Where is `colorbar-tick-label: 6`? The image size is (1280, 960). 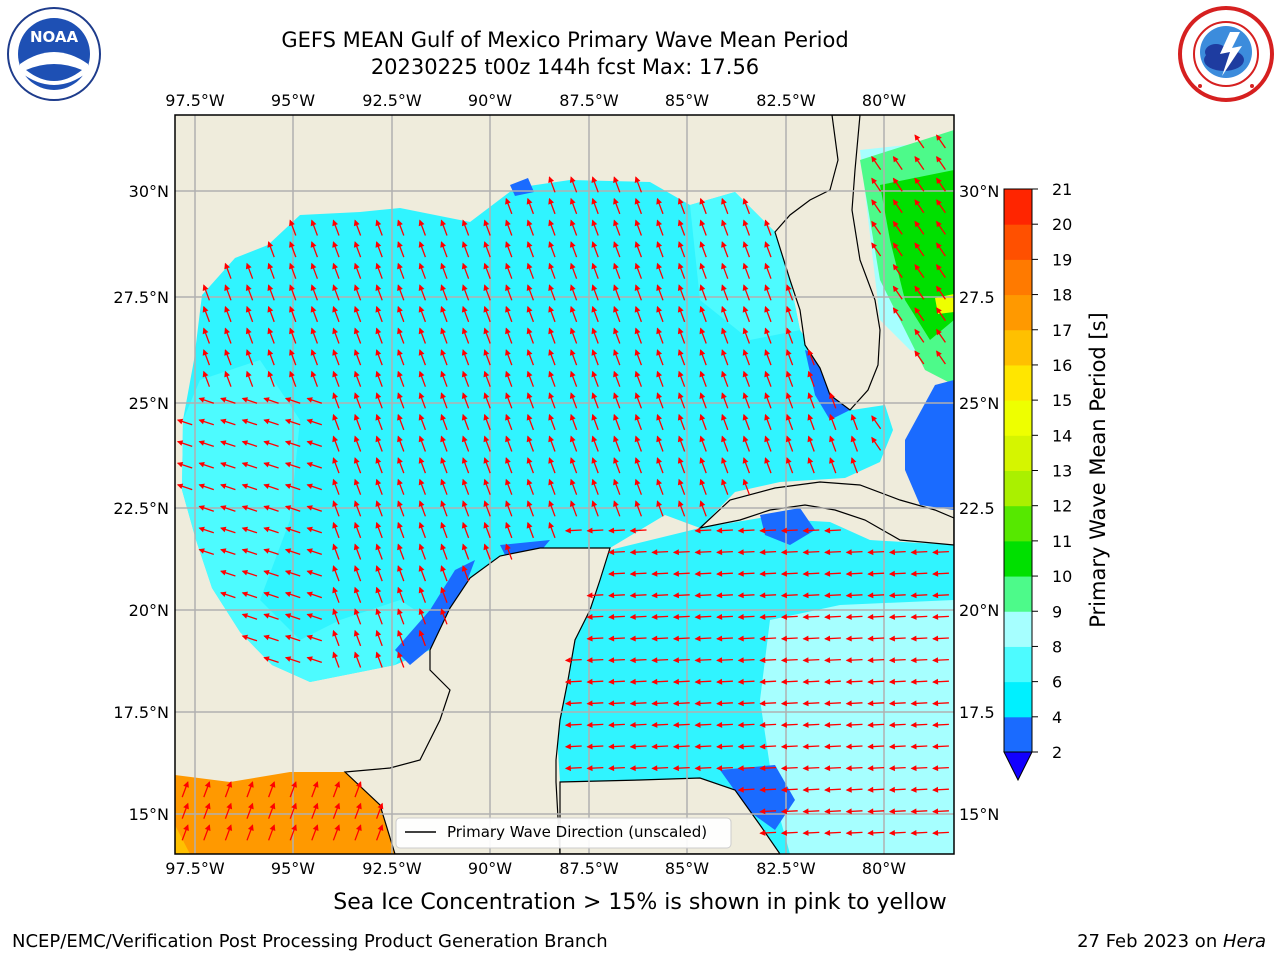 colorbar-tick-label: 6 is located at coordinates (1057, 682).